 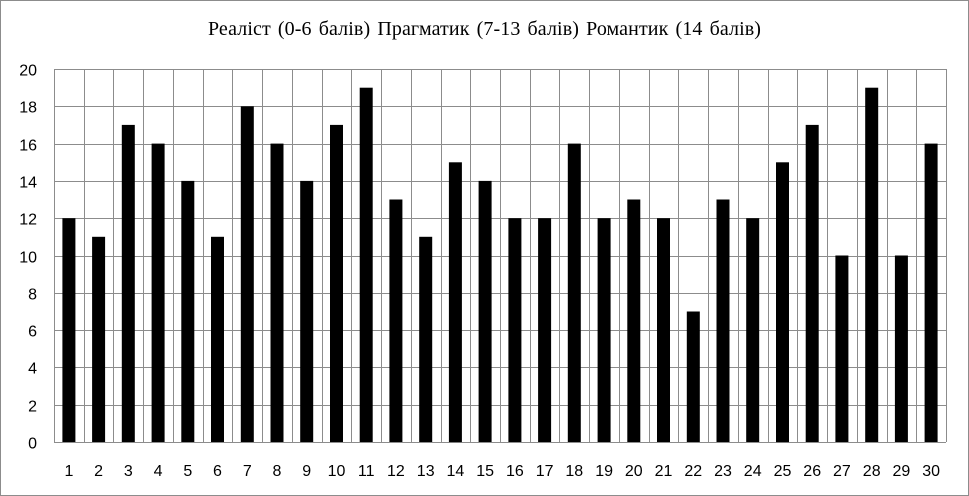 What do you see at coordinates (366, 471) in the screenshot?
I see `x-tick-label: 11` at bounding box center [366, 471].